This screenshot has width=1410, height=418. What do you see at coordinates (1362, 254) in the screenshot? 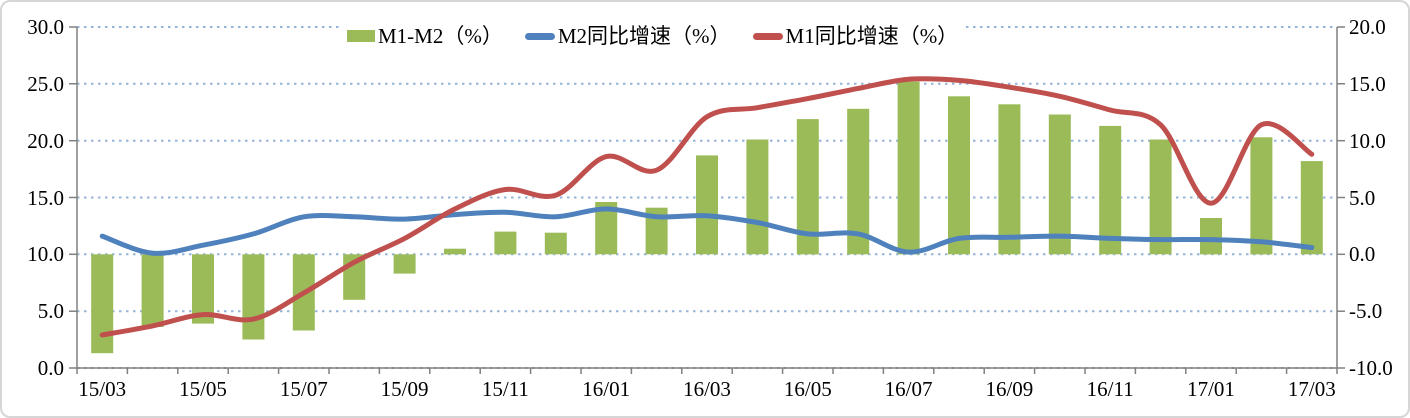
I see `right-axis-tick-label: 0.0` at bounding box center [1362, 254].